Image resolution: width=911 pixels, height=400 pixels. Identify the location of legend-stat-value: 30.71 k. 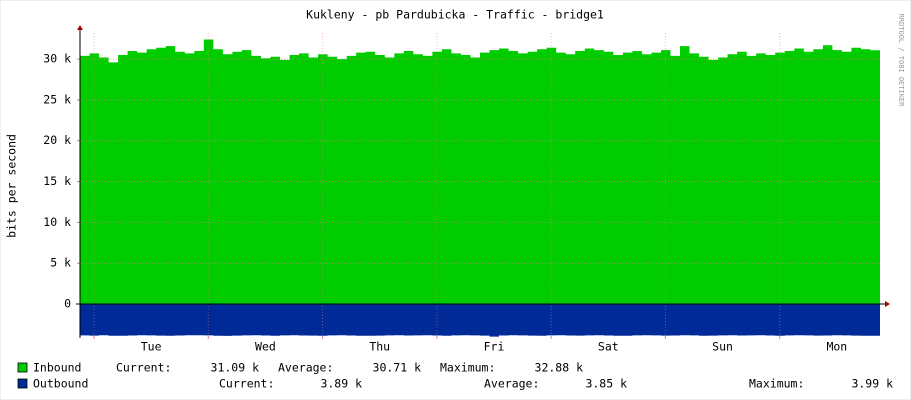
(397, 368).